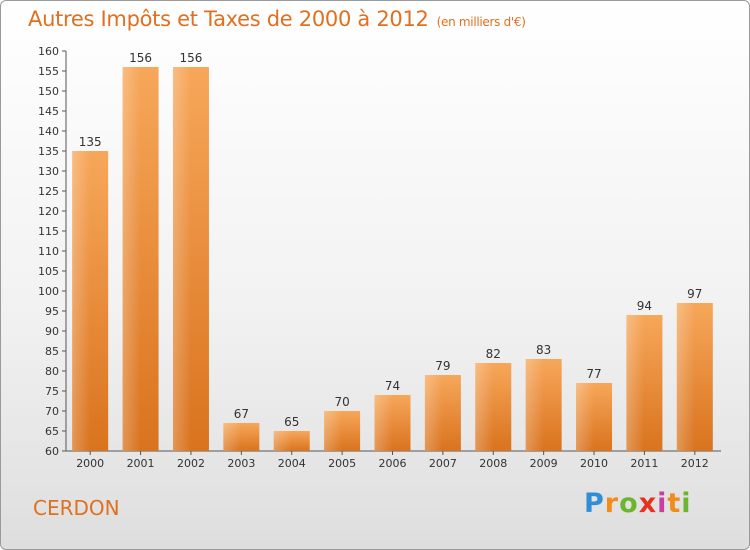 This screenshot has width=750, height=550. What do you see at coordinates (48, 171) in the screenshot?
I see `y-tick-label: 130` at bounding box center [48, 171].